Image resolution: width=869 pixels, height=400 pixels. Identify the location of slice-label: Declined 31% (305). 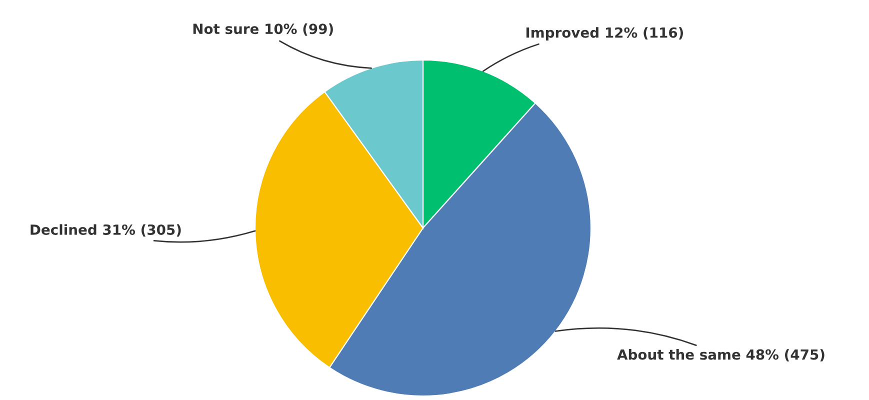
(105, 230).